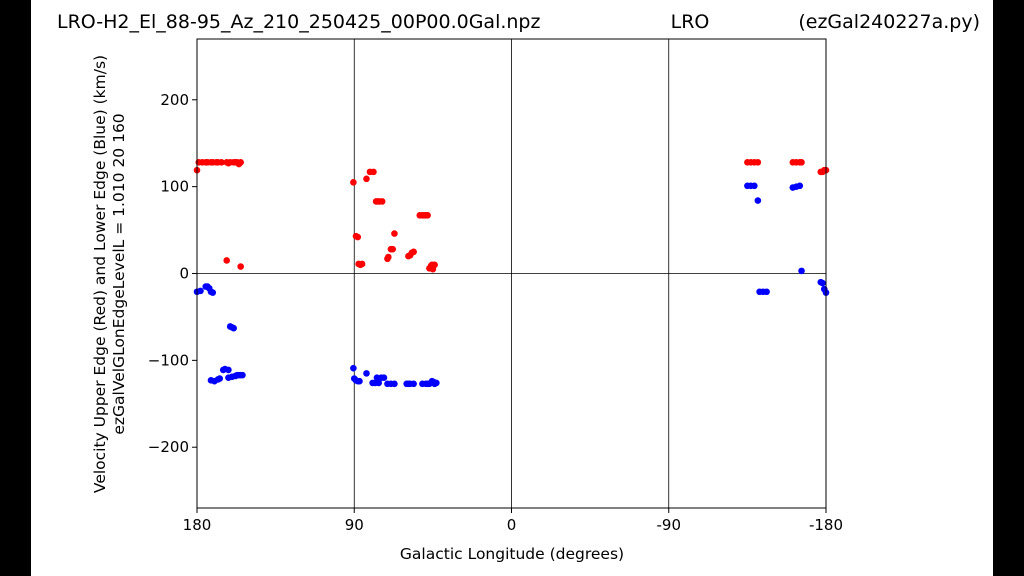  I want to click on x-tick-label: 0, so click(512, 525).